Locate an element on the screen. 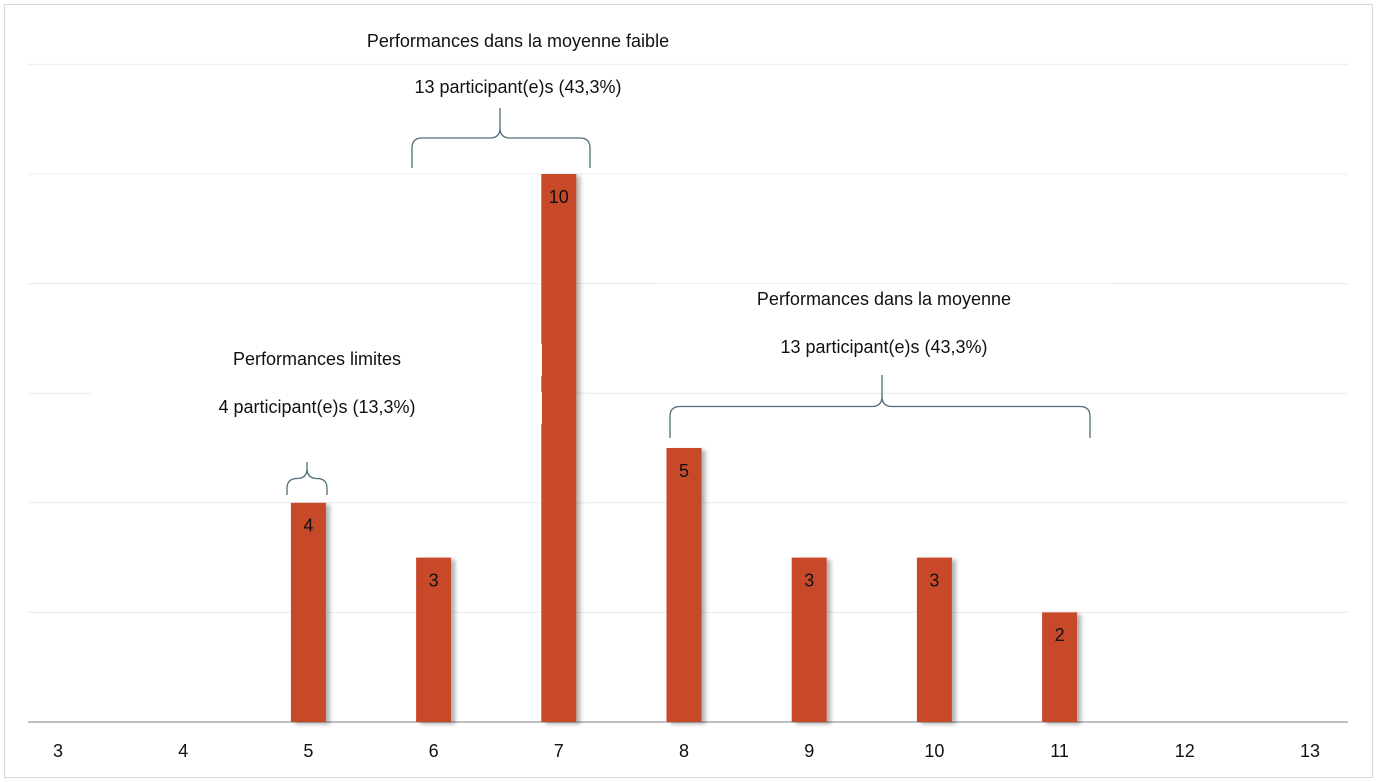 The height and width of the screenshot is (782, 1377). x-tick-label: 8 is located at coordinates (684, 751).